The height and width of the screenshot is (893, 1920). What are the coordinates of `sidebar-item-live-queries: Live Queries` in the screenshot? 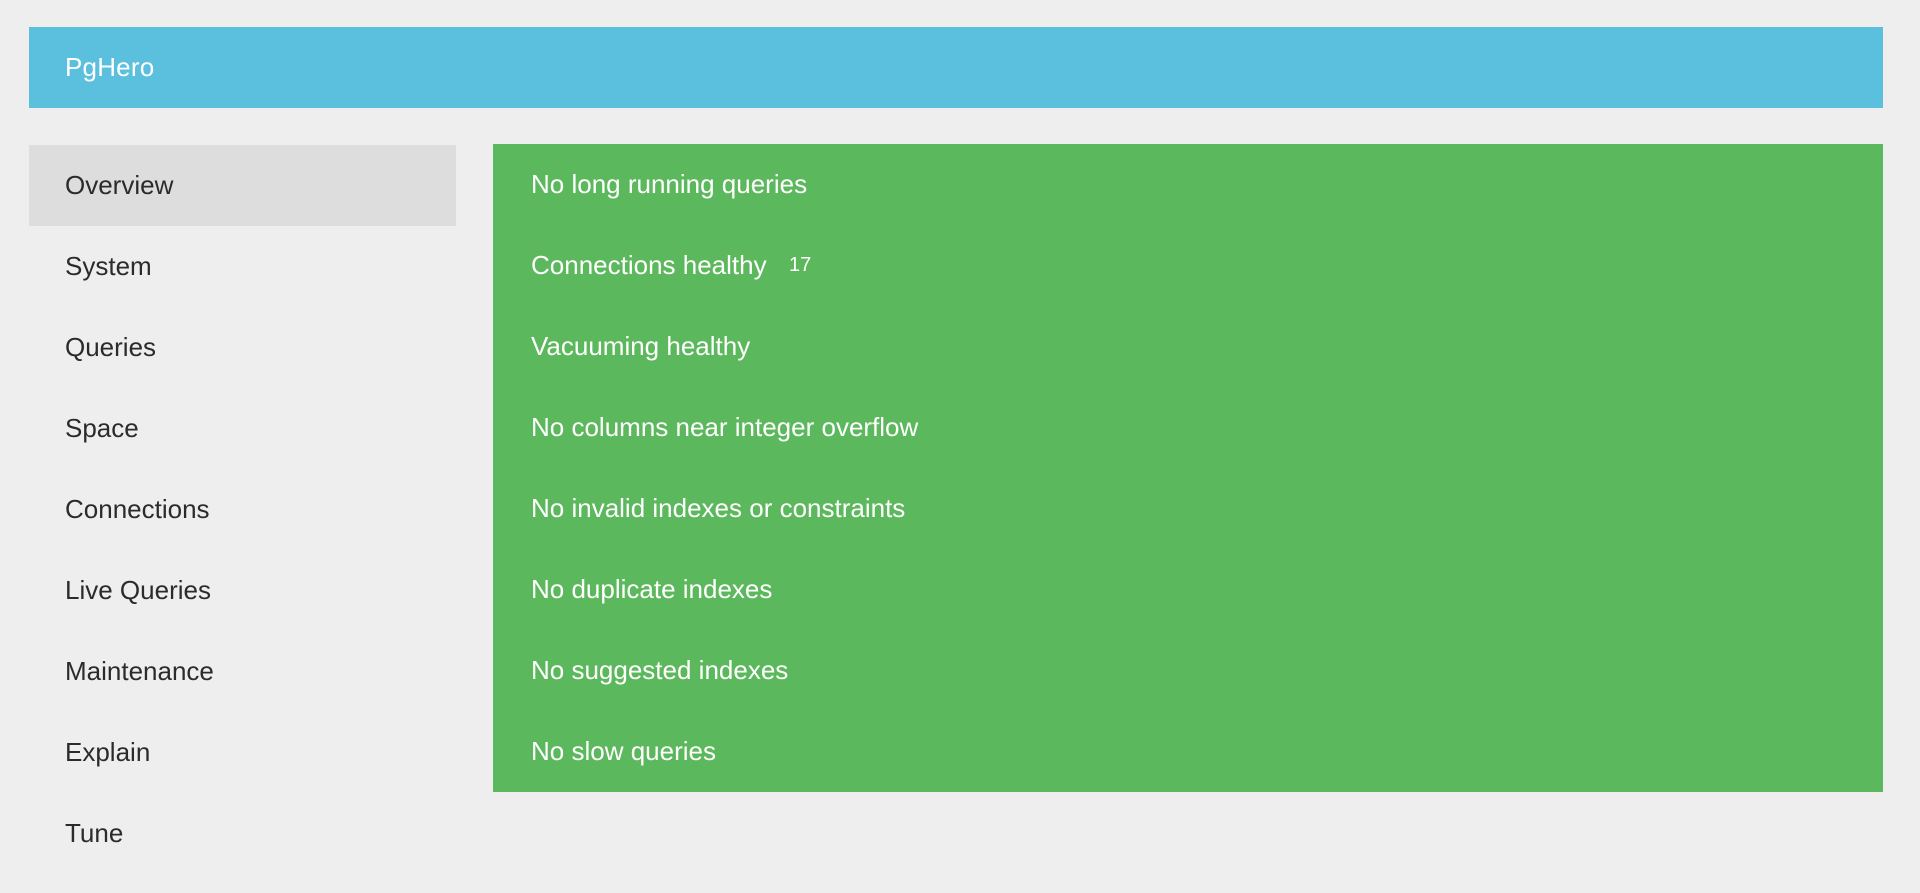 It's located at (242, 590).